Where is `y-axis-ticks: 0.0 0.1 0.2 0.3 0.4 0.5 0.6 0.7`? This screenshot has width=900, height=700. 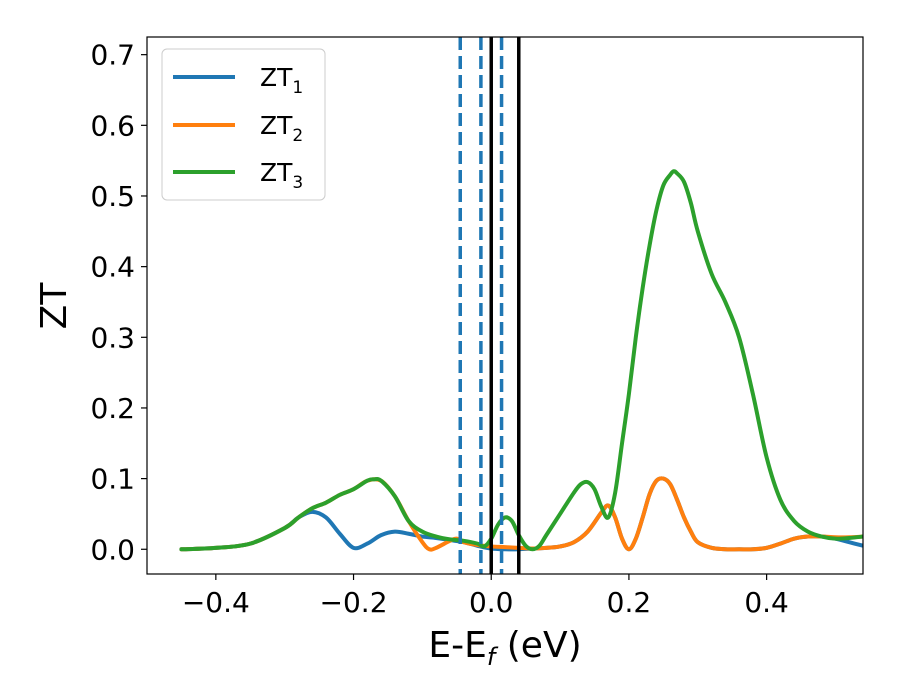
y-axis-ticks: 0.0 0.1 0.2 0.3 0.4 0.5 0.6 0.7 is located at coordinates (118, 302).